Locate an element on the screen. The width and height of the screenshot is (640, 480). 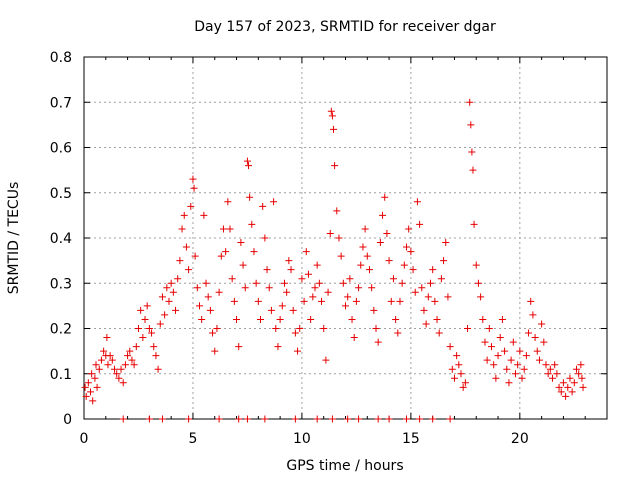
x-tick-label: 5 is located at coordinates (192, 439).